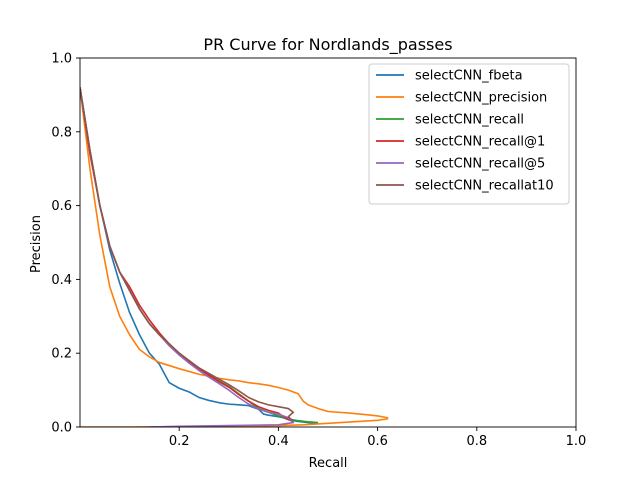 This screenshot has width=640, height=484. Describe the element at coordinates (61, 354) in the screenshot. I see `y-tick-label: 0.2` at that location.